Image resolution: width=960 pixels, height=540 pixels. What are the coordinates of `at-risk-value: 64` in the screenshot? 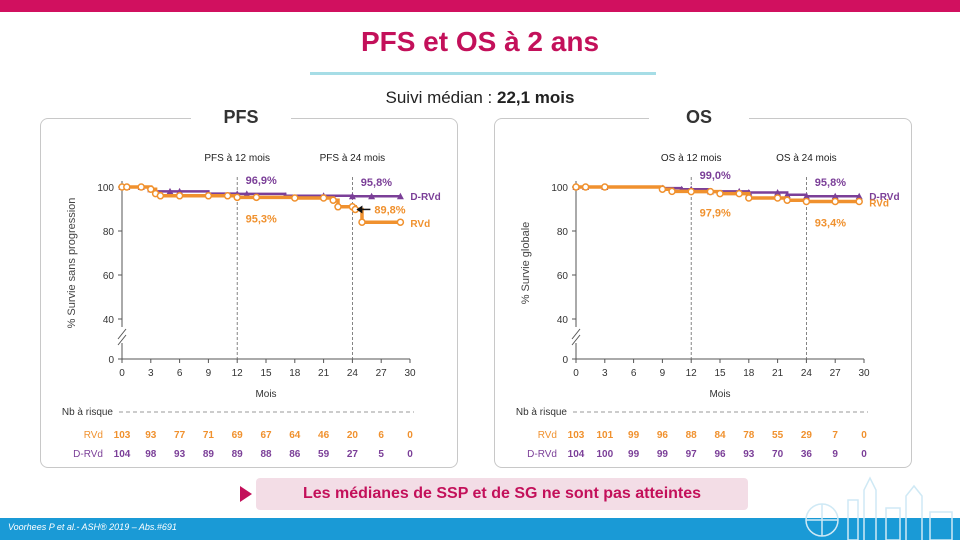 It's located at (295, 435).